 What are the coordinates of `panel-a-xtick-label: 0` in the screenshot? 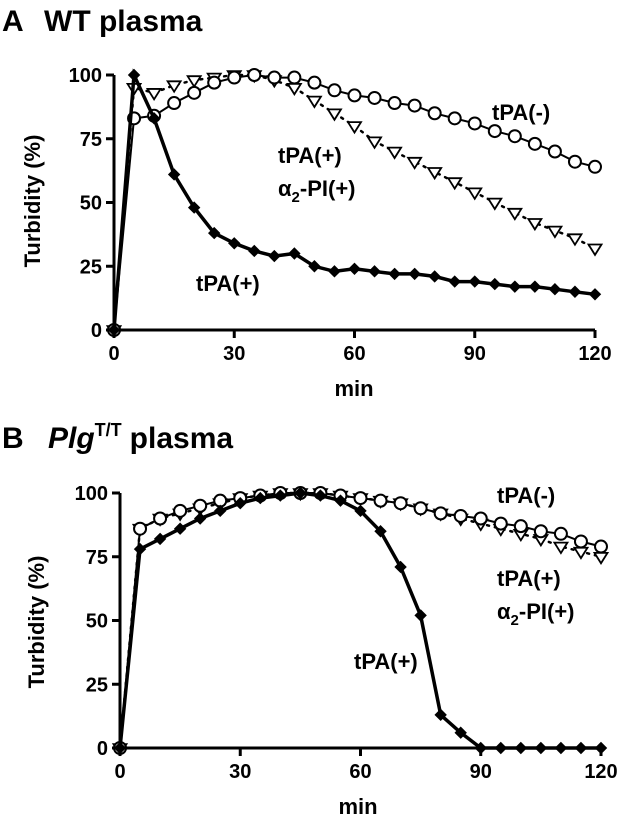 It's located at (113, 354).